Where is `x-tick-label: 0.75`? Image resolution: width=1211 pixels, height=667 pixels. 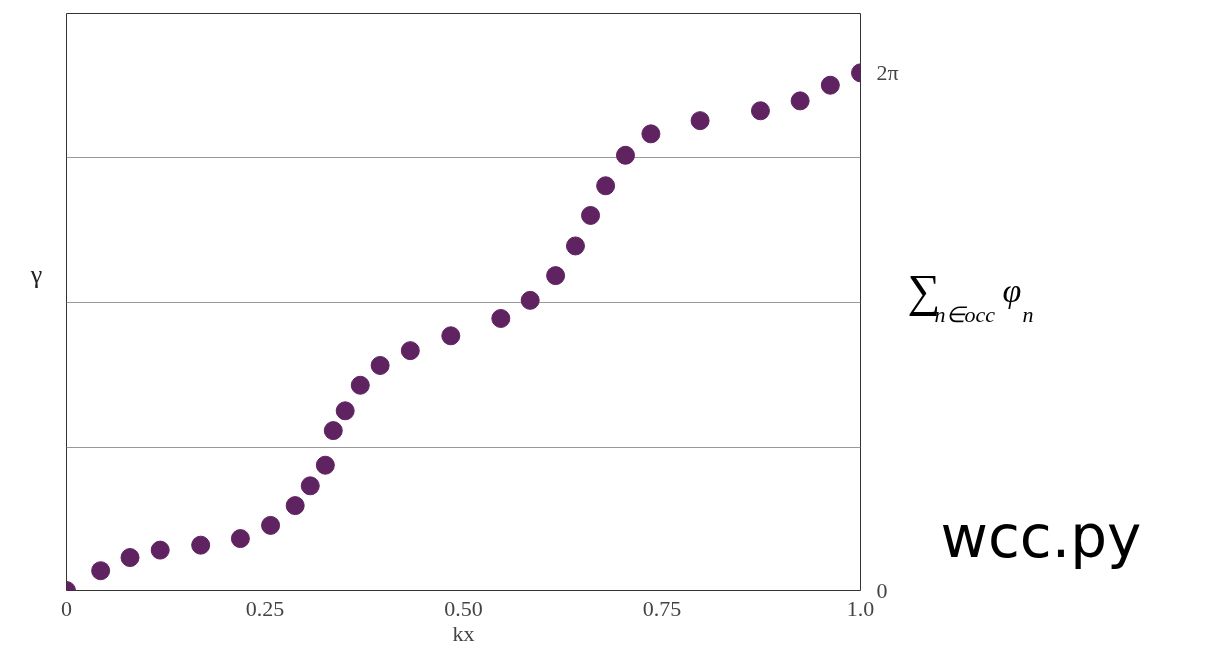
x-tick-label: 0.75 is located at coordinates (662, 608).